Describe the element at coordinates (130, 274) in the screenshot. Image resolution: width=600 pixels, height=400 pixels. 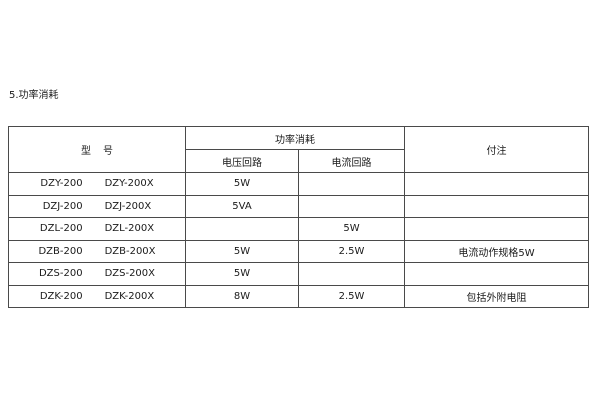
I see `model-name-variant: DZS-200X` at that location.